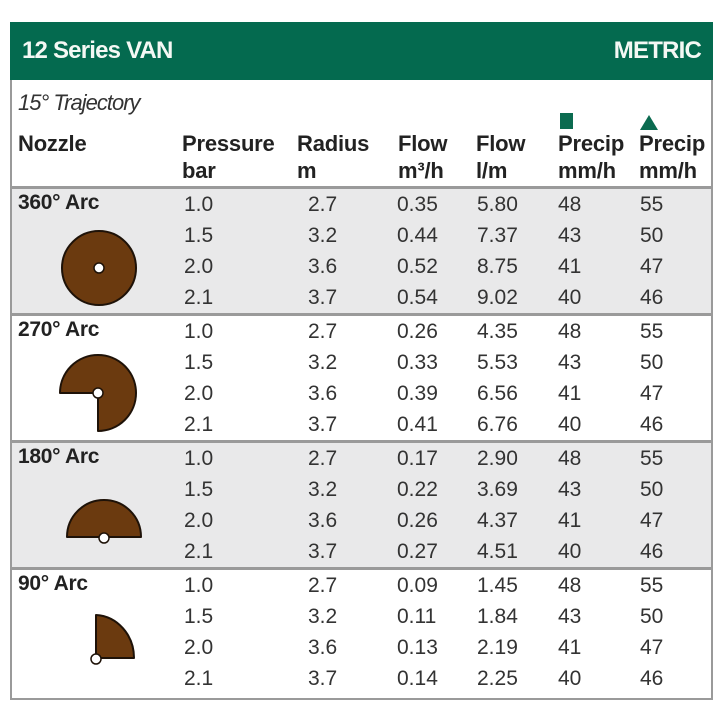  Describe the element at coordinates (591, 157) in the screenshot. I see `column-header-precip-square: Precip mm/h` at that location.